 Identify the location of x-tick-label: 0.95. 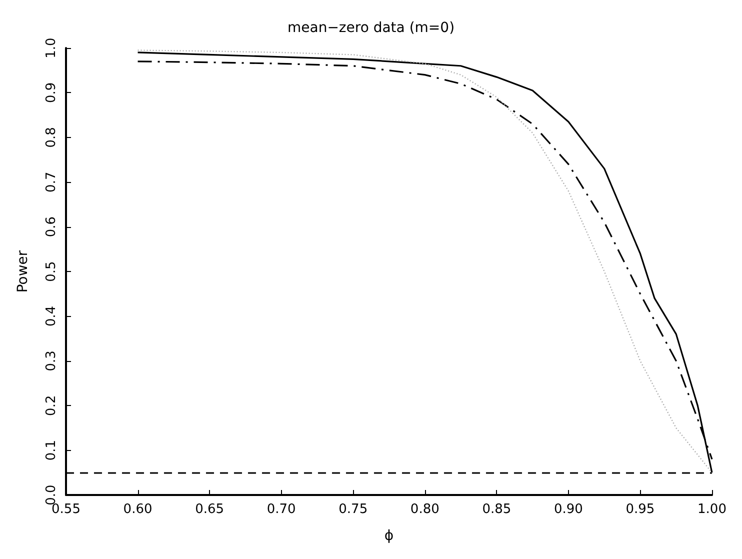
(640, 509).